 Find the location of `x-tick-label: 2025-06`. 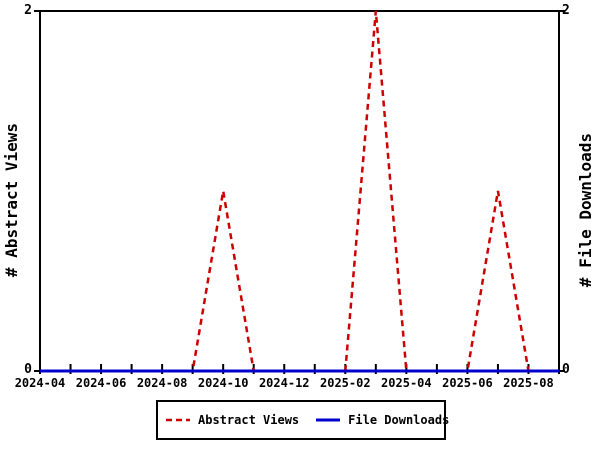

x-tick-label: 2025-06 is located at coordinates (467, 383).